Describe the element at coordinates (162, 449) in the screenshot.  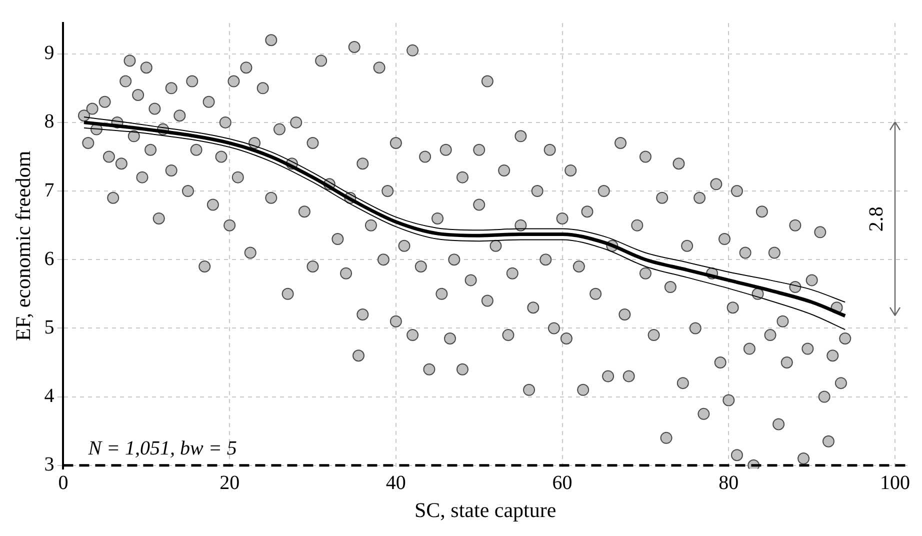
I see `annotation: N = 1,051, bw = 5` at that location.